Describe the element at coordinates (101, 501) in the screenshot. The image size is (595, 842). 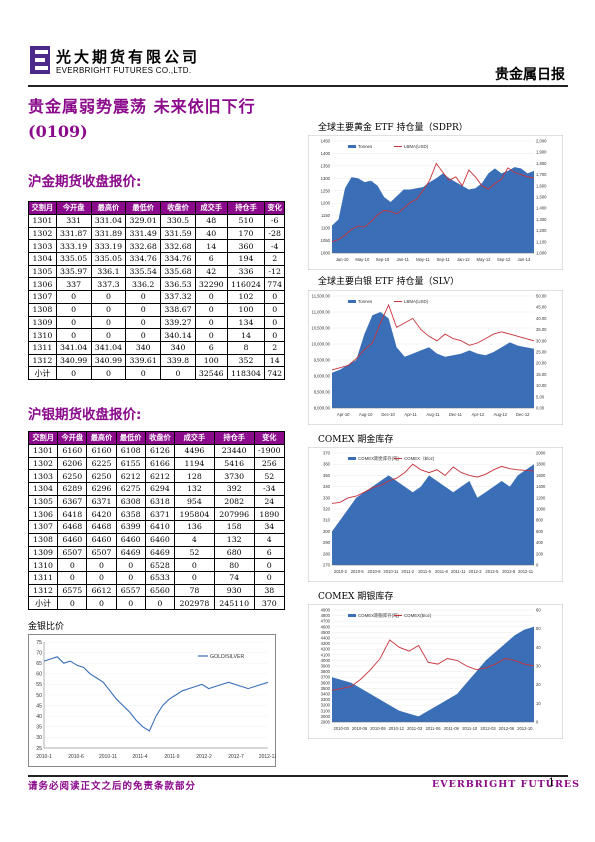
I see `table-cell: 6371` at that location.